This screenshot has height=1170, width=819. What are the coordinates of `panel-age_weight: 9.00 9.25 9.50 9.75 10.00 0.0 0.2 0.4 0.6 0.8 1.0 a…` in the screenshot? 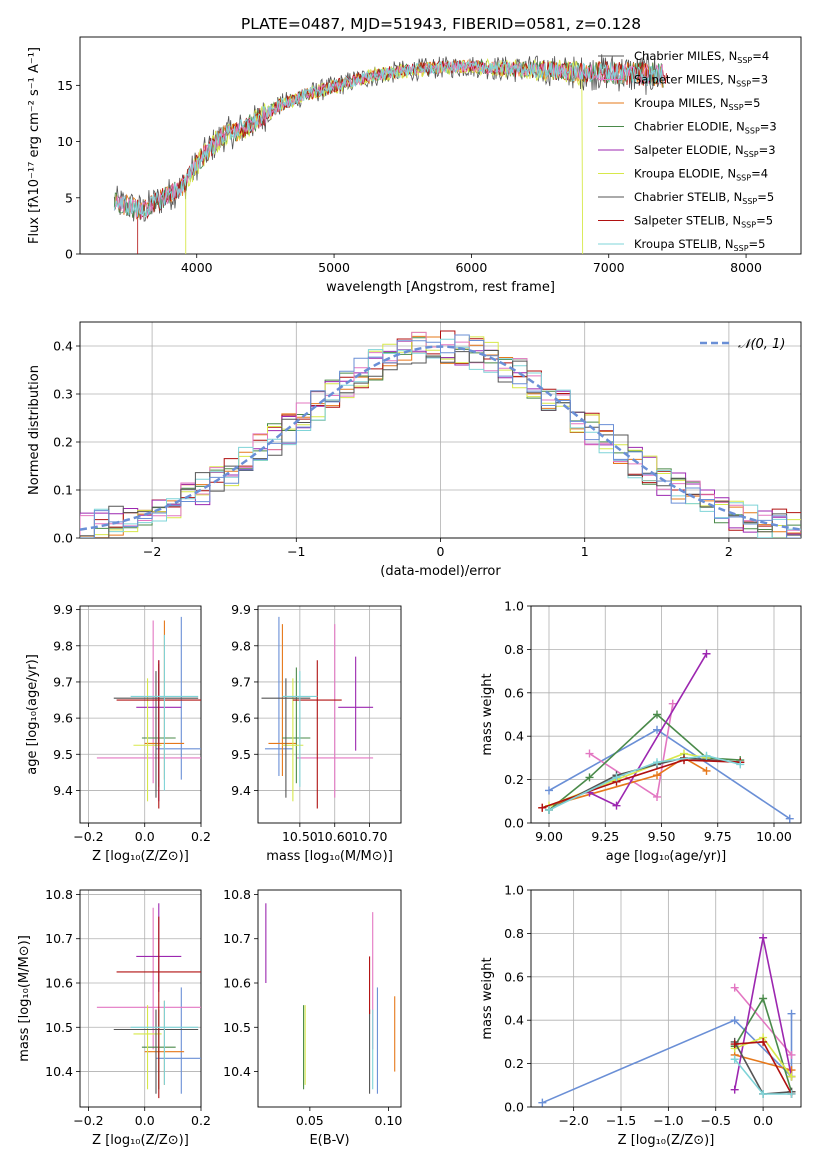 It's located at (641, 731).